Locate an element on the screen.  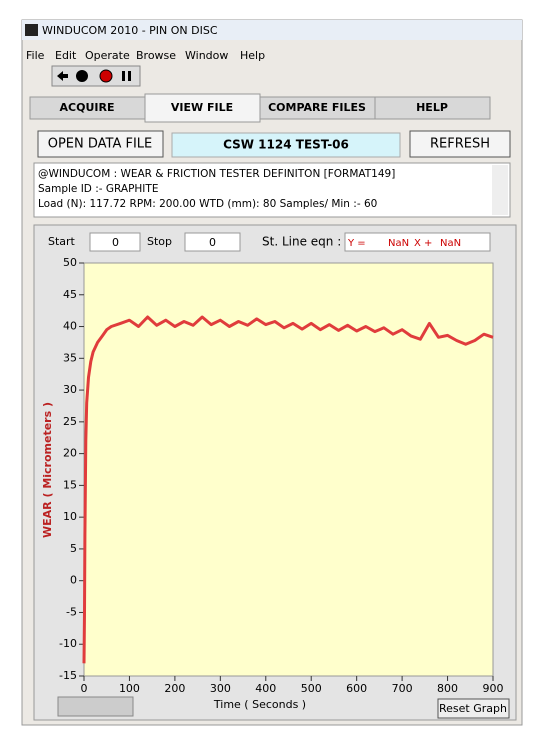
start-input is located at coordinates (115, 242).